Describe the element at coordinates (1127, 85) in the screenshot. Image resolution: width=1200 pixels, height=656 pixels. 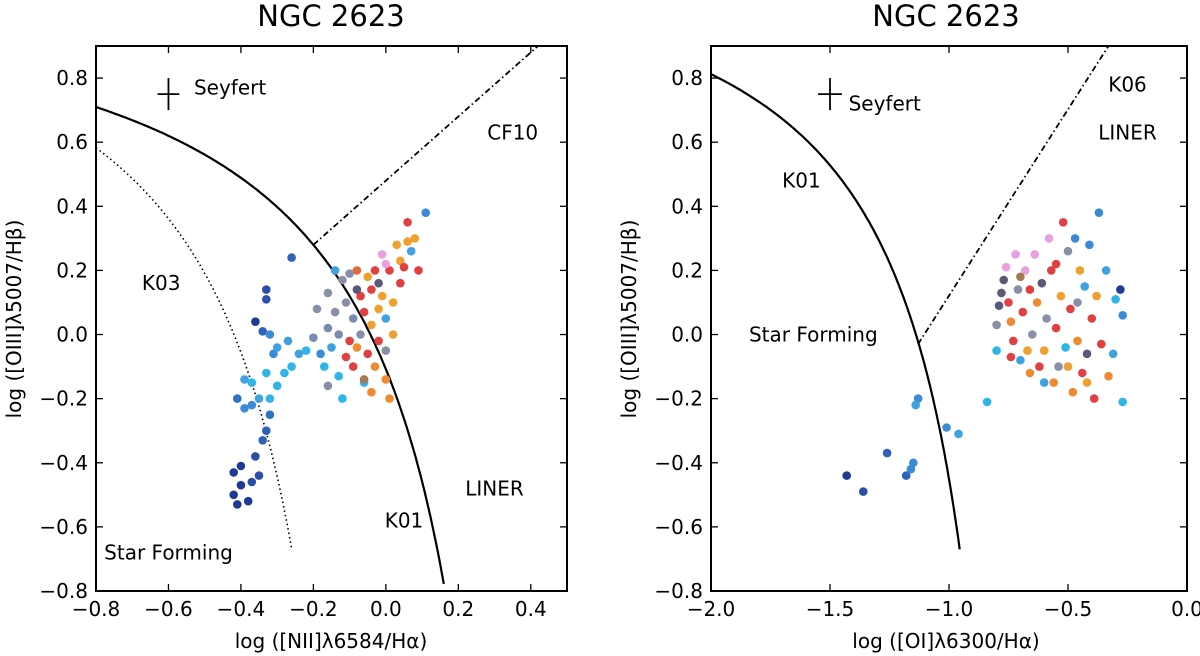
I see `region-label: K06` at that location.